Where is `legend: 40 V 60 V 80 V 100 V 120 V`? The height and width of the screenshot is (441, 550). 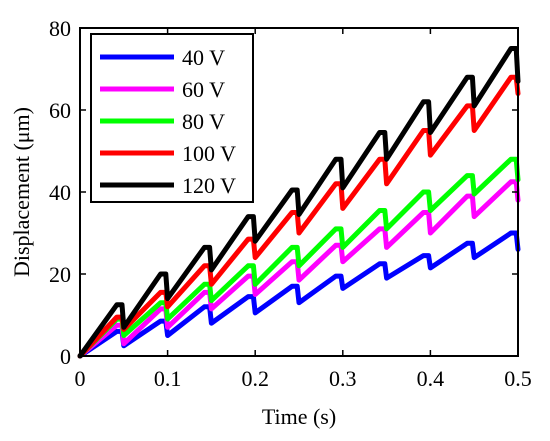 legend: 40 V 60 V 80 V 100 V 120 V is located at coordinates (172, 118).